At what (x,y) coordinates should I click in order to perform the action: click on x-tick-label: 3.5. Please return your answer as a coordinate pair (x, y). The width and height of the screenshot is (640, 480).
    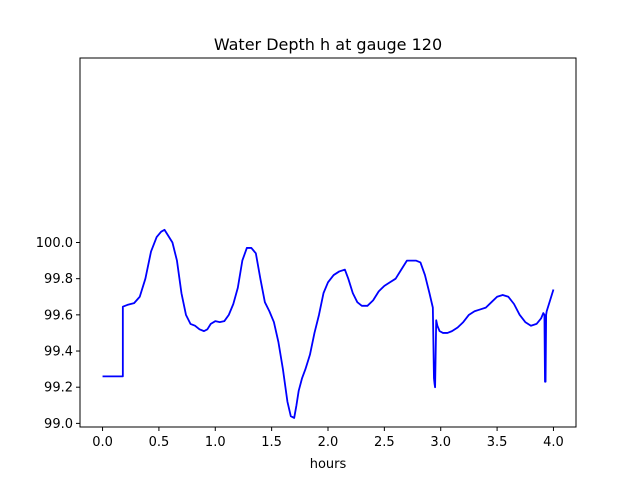
    Looking at the image, I should click on (497, 442).